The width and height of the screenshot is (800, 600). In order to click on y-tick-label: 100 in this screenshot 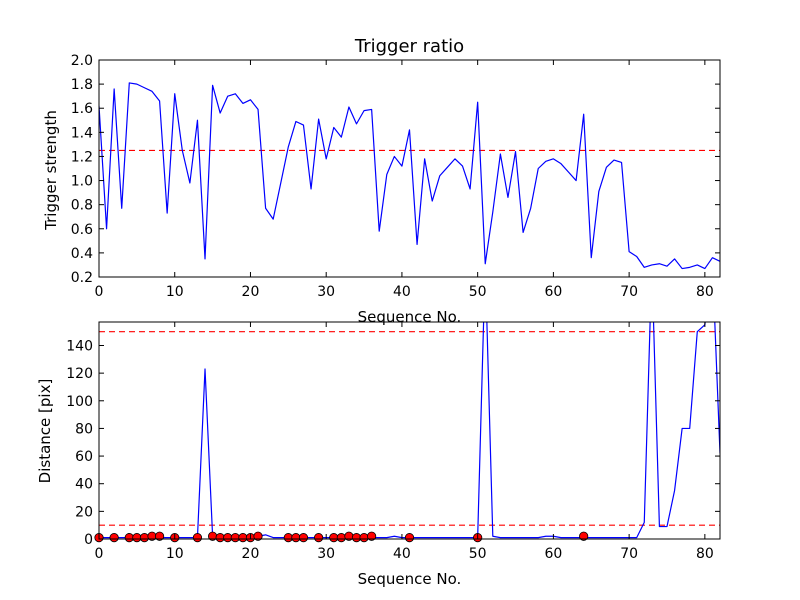, I will do `click(79, 402)`.